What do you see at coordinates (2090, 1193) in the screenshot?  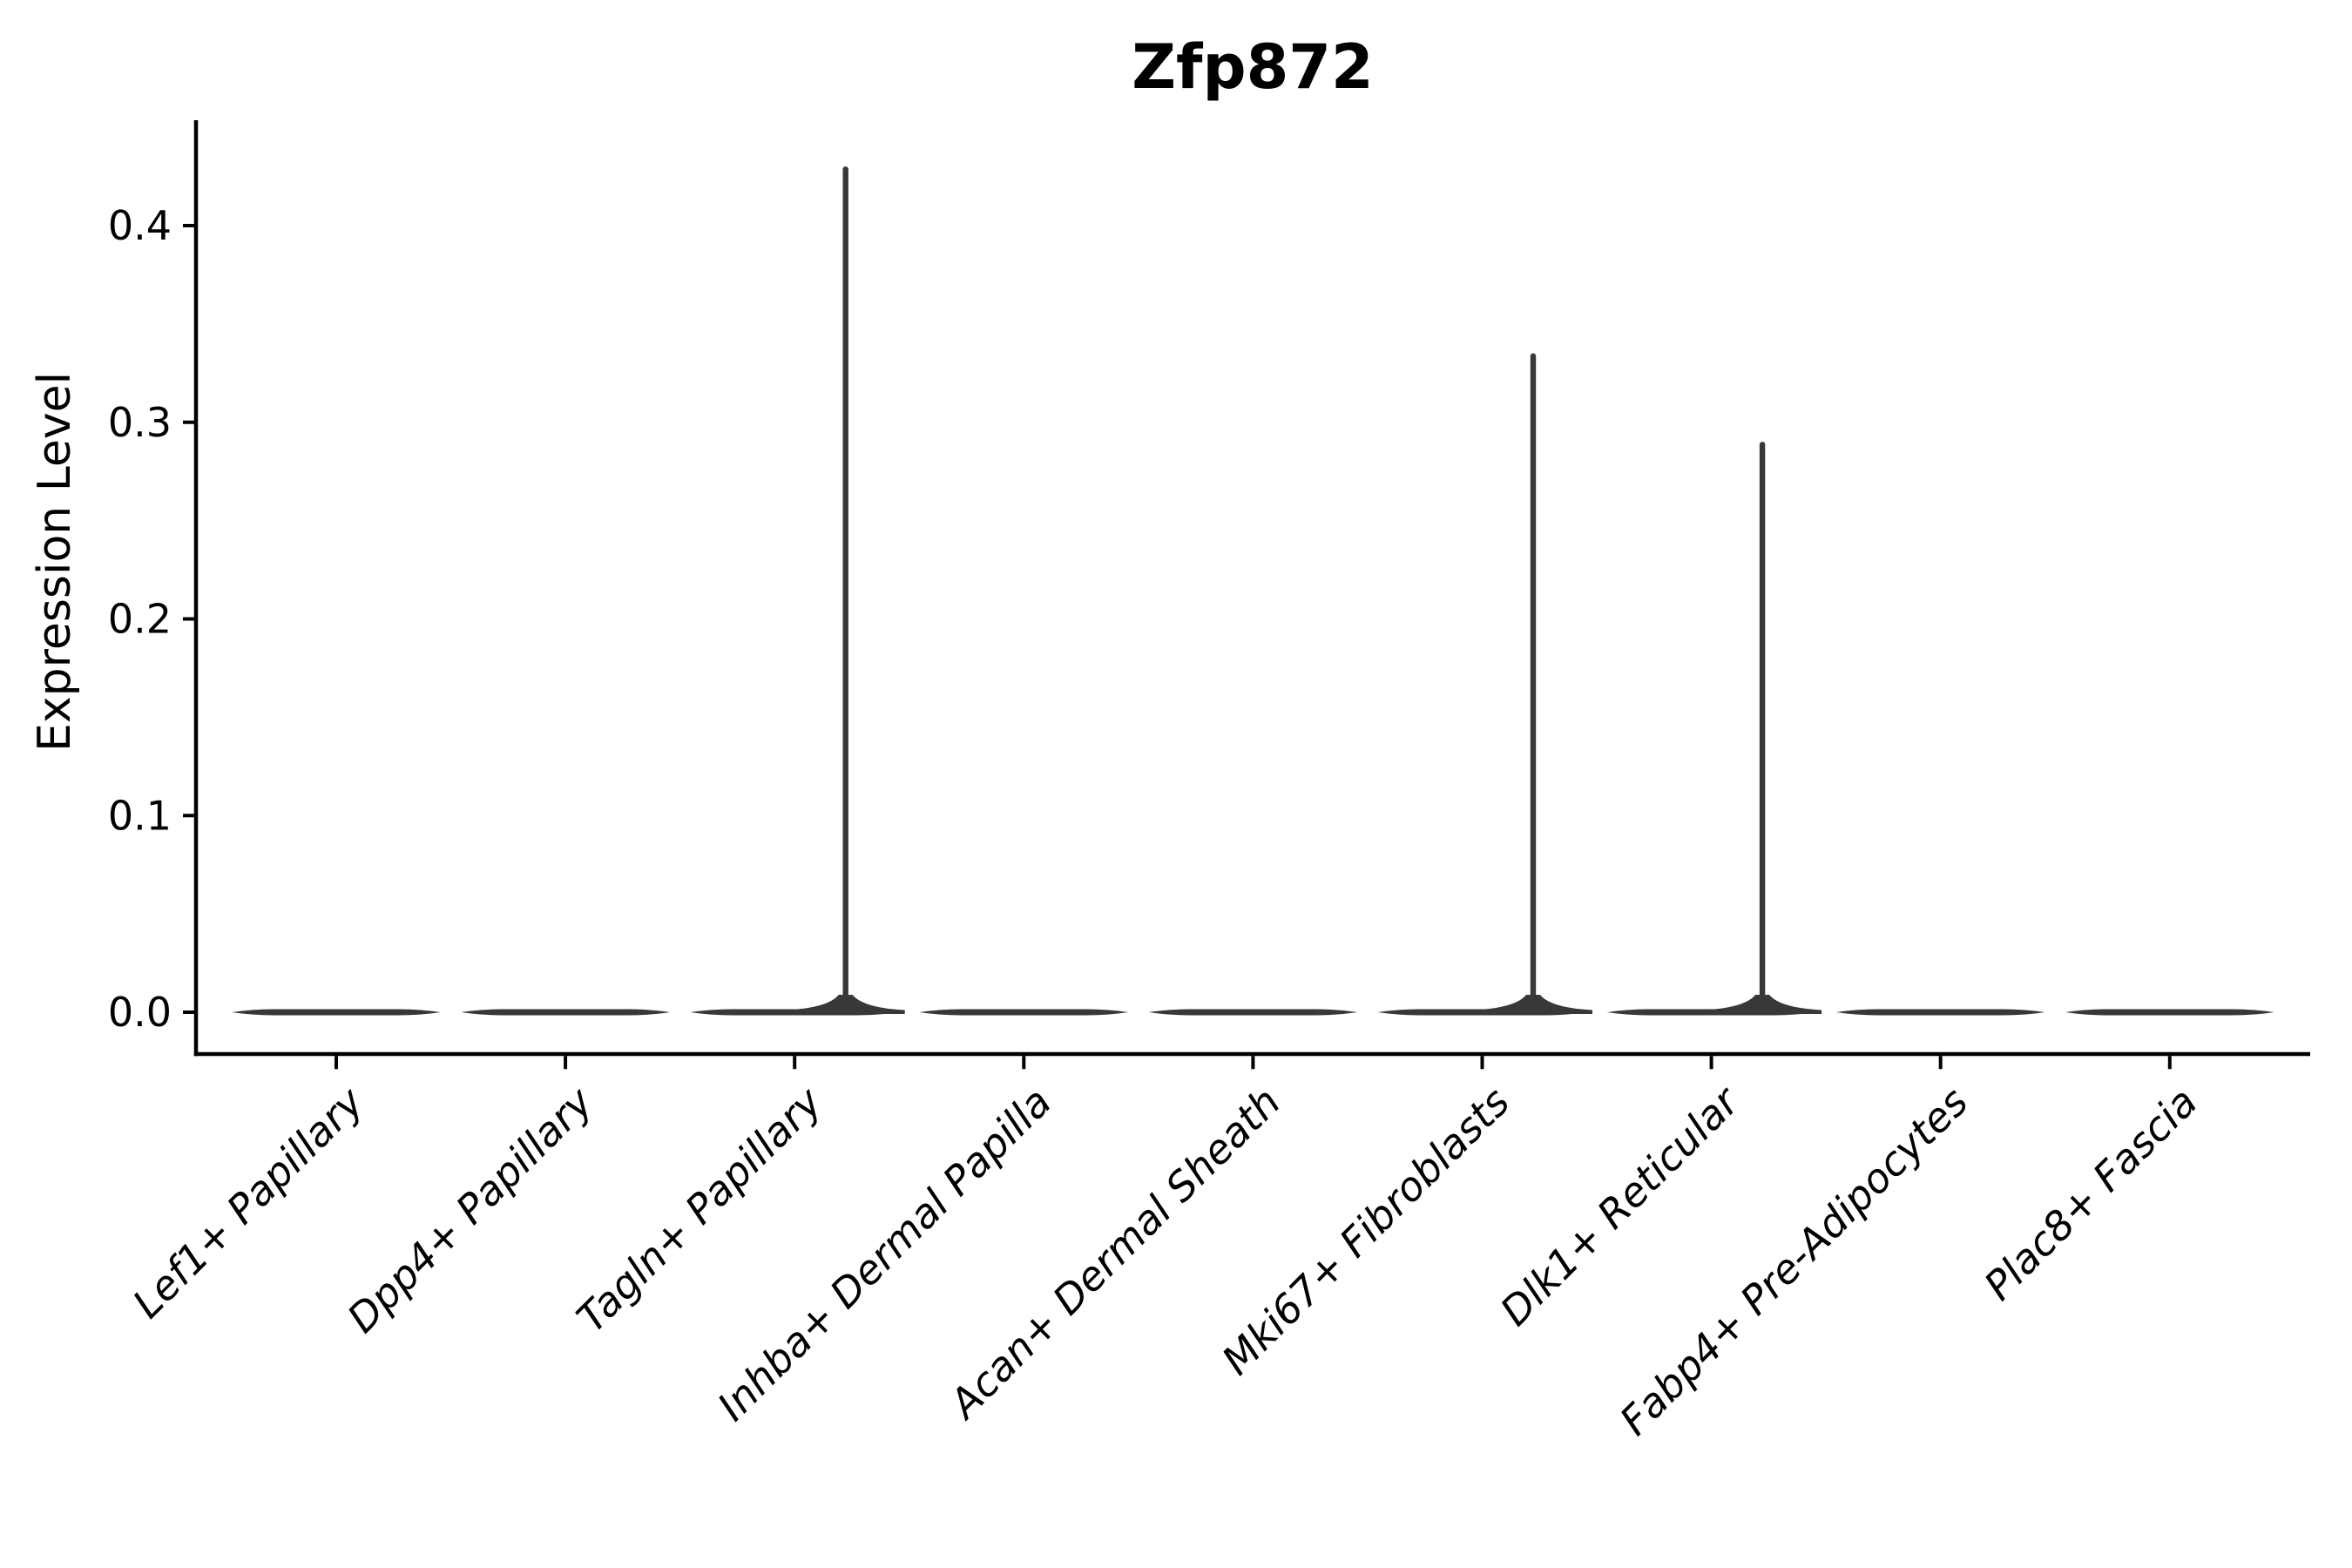 I see `x-tick-label: Plac8+ Fascia` at bounding box center [2090, 1193].